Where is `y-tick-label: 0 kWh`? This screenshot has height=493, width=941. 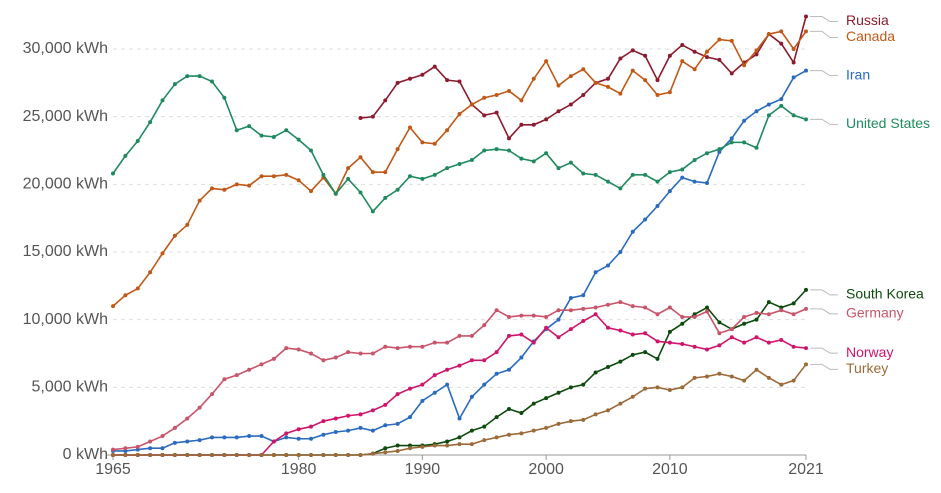
y-tick-label: 0 kWh is located at coordinates (85, 454).